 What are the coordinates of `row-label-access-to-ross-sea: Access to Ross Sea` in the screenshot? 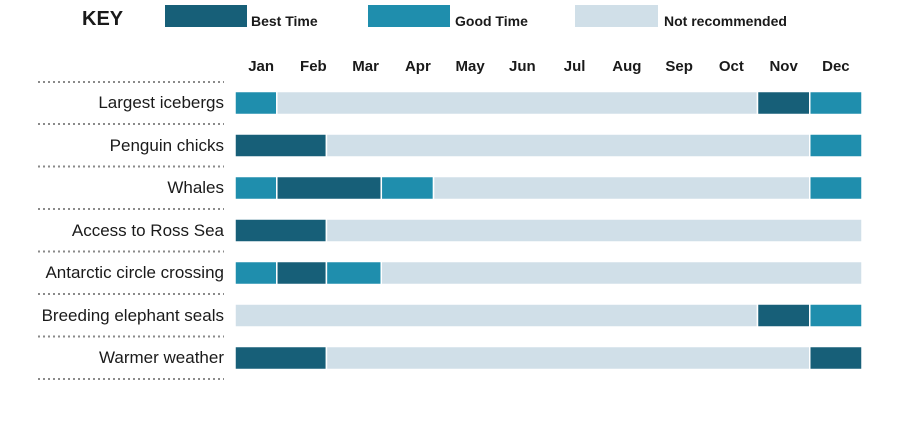 It's located at (147, 230).